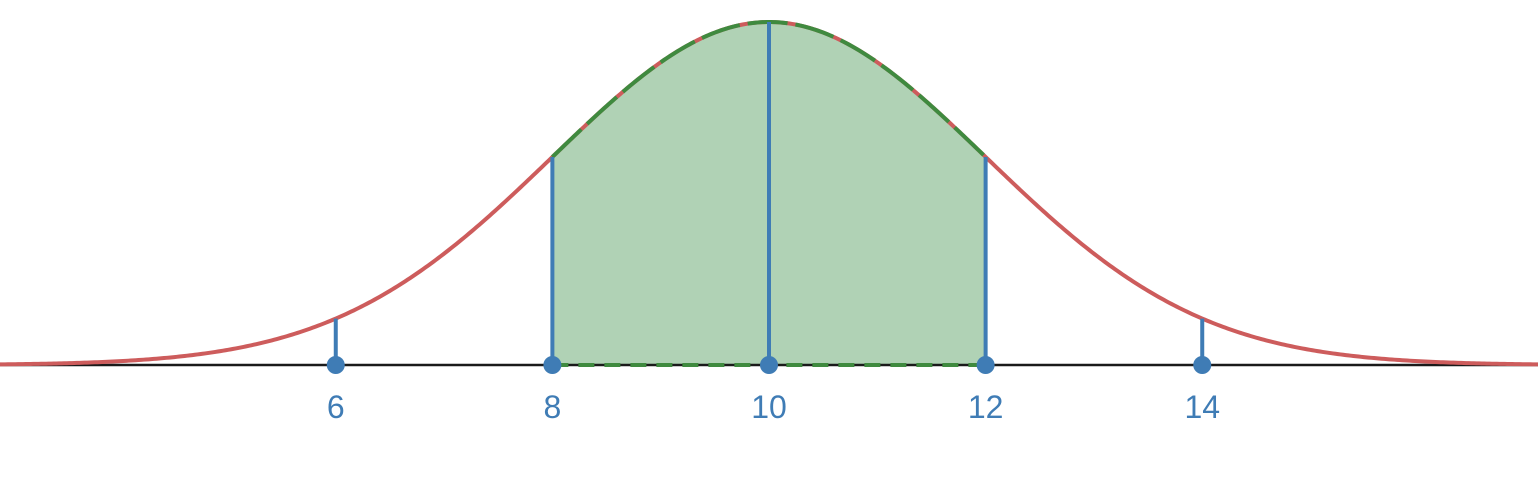 The image size is (1538, 491). Describe the element at coordinates (336, 407) in the screenshot. I see `tick-label-6: 6` at that location.